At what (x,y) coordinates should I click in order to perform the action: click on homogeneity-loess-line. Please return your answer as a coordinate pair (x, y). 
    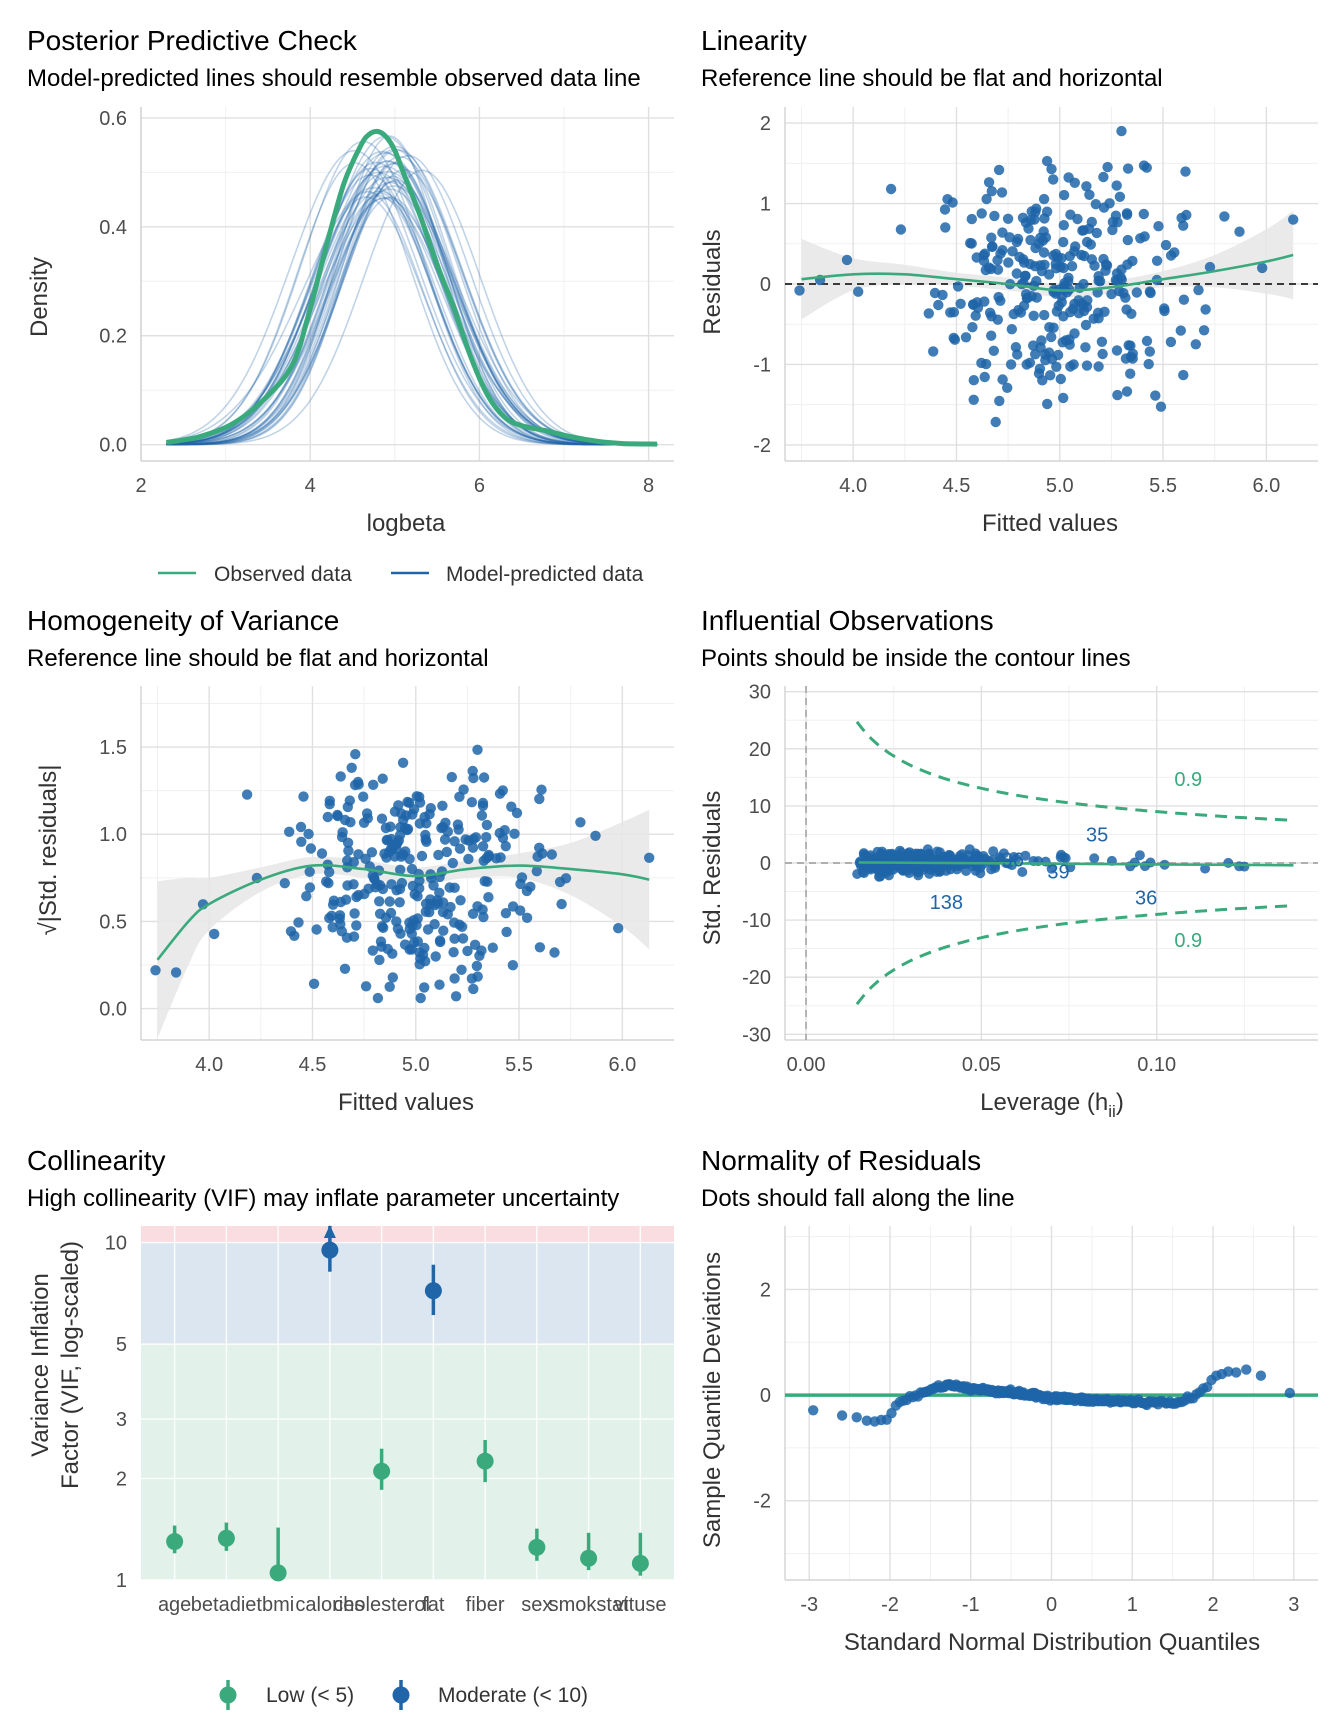
    Looking at the image, I should click on (403, 912).